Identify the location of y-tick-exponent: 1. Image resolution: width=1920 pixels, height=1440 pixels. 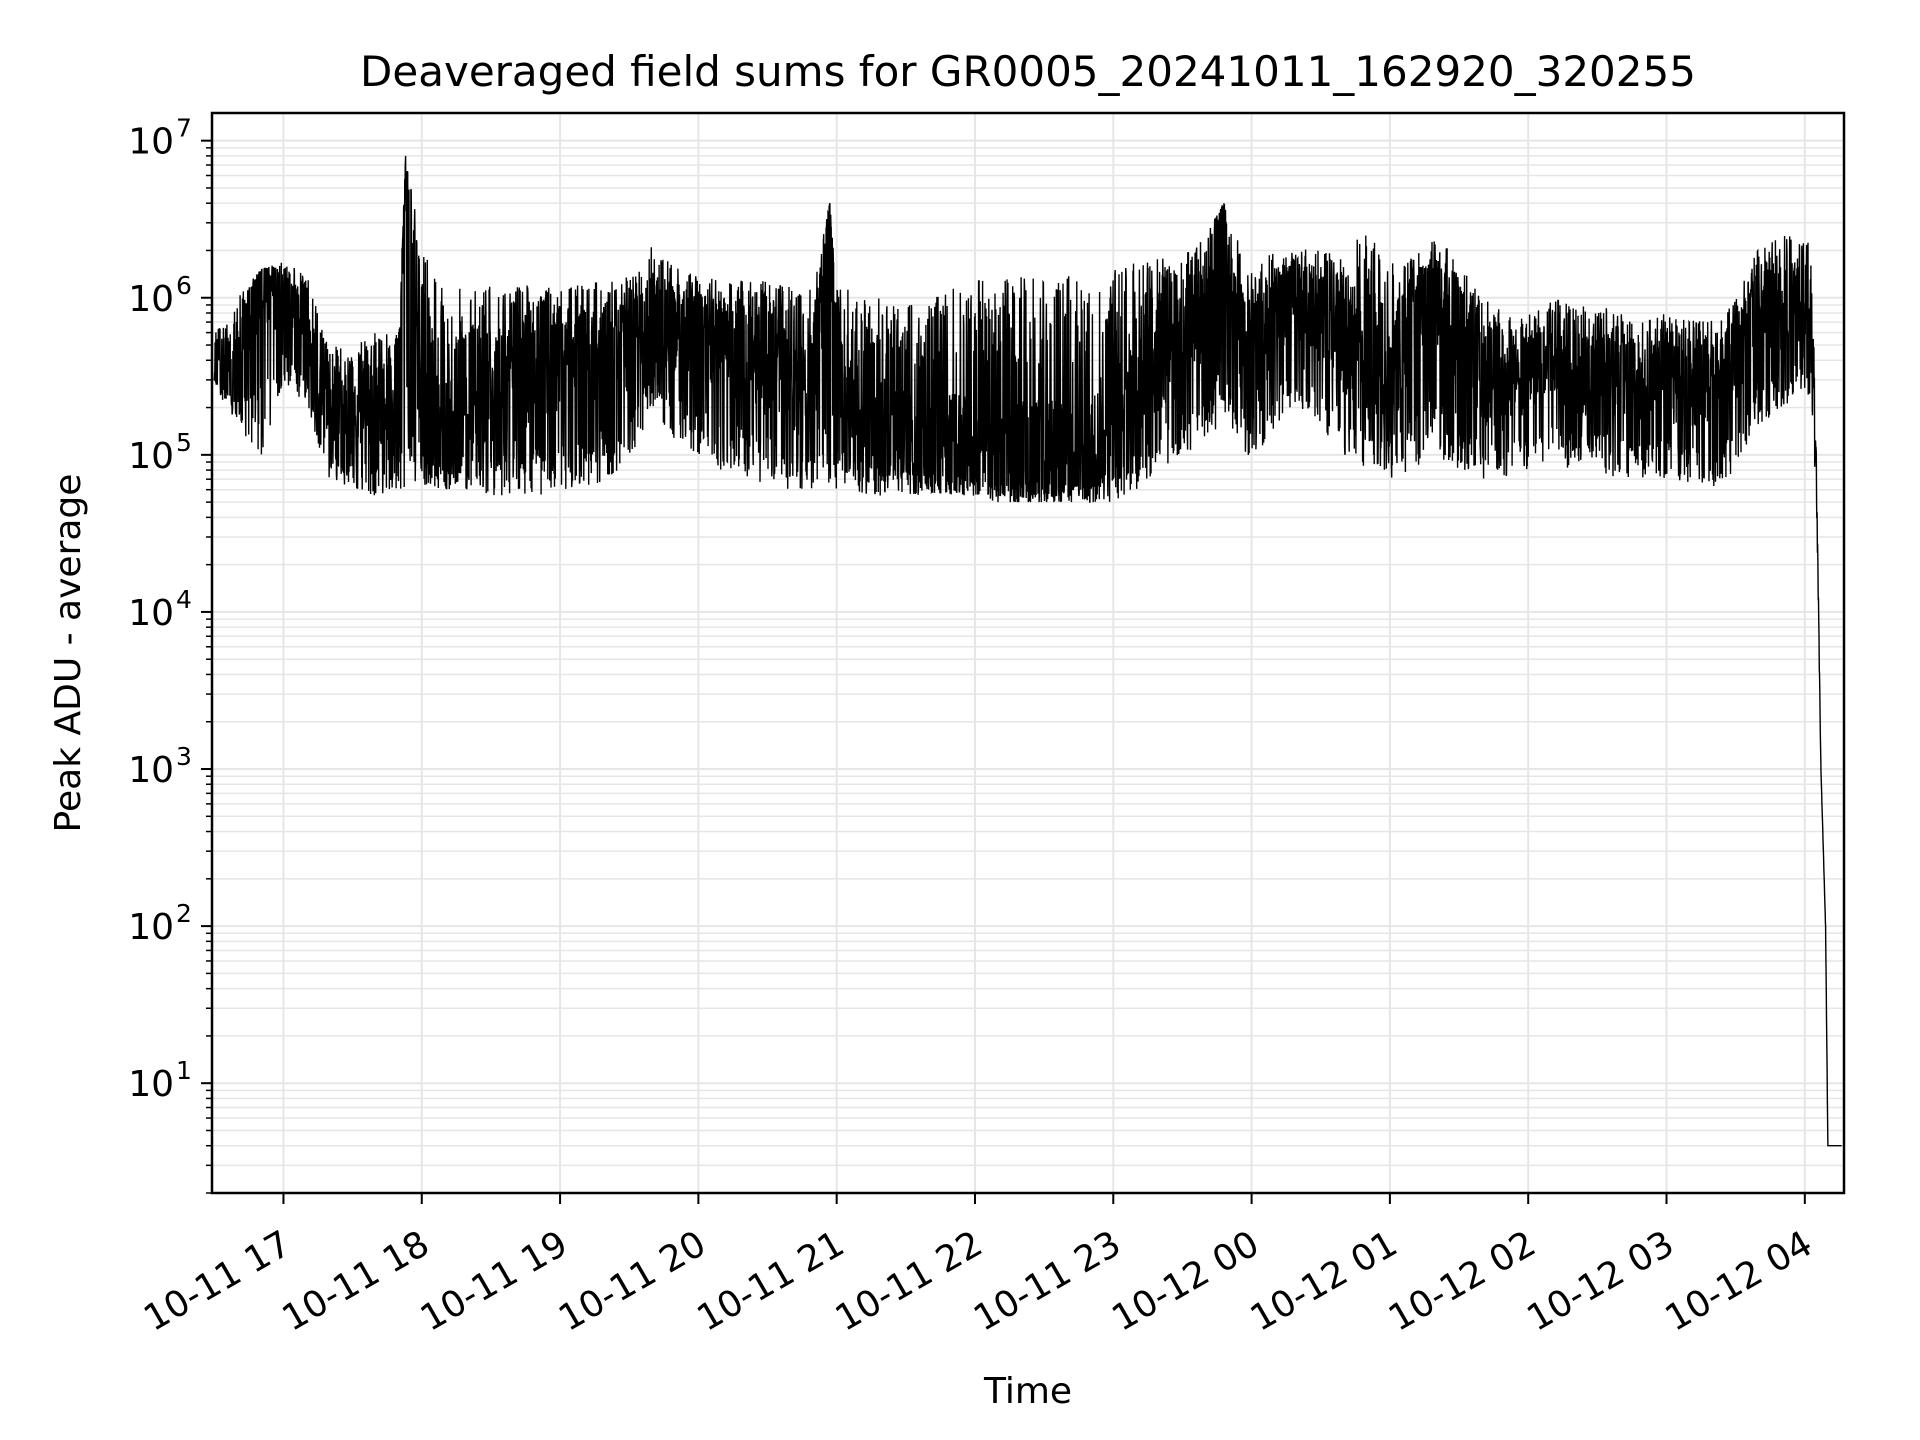
(184, 1070).